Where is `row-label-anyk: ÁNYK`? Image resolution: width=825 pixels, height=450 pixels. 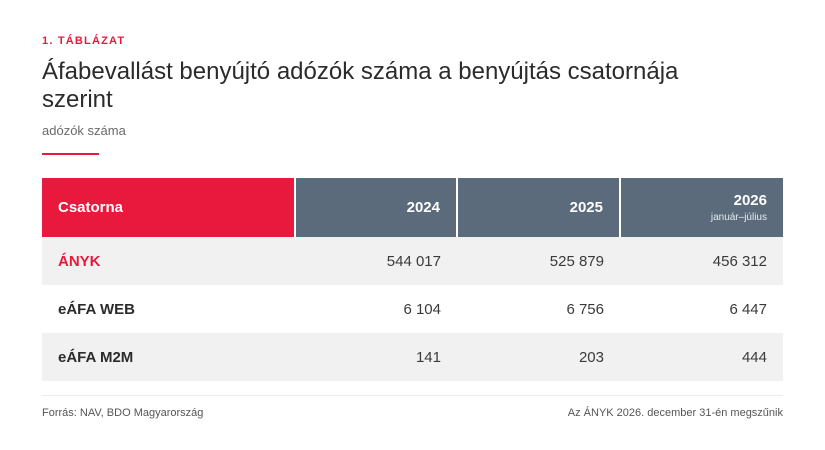
row-label-anyk: ÁNYK is located at coordinates (168, 261).